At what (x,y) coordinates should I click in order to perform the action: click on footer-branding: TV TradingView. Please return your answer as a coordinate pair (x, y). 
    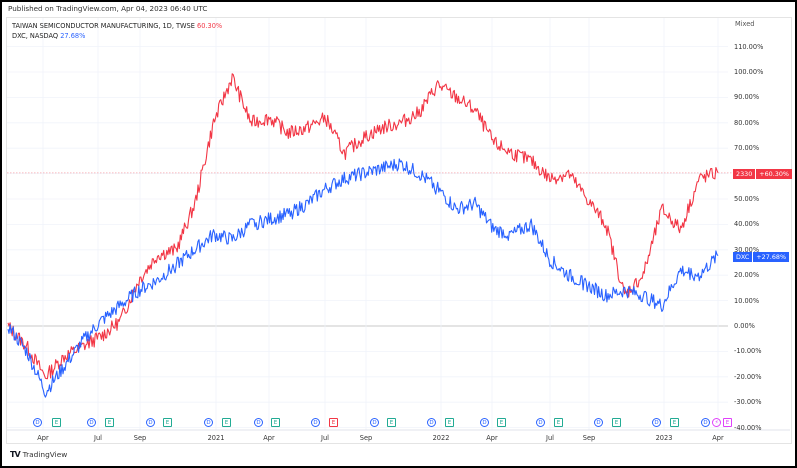
    Looking at the image, I should click on (38, 454).